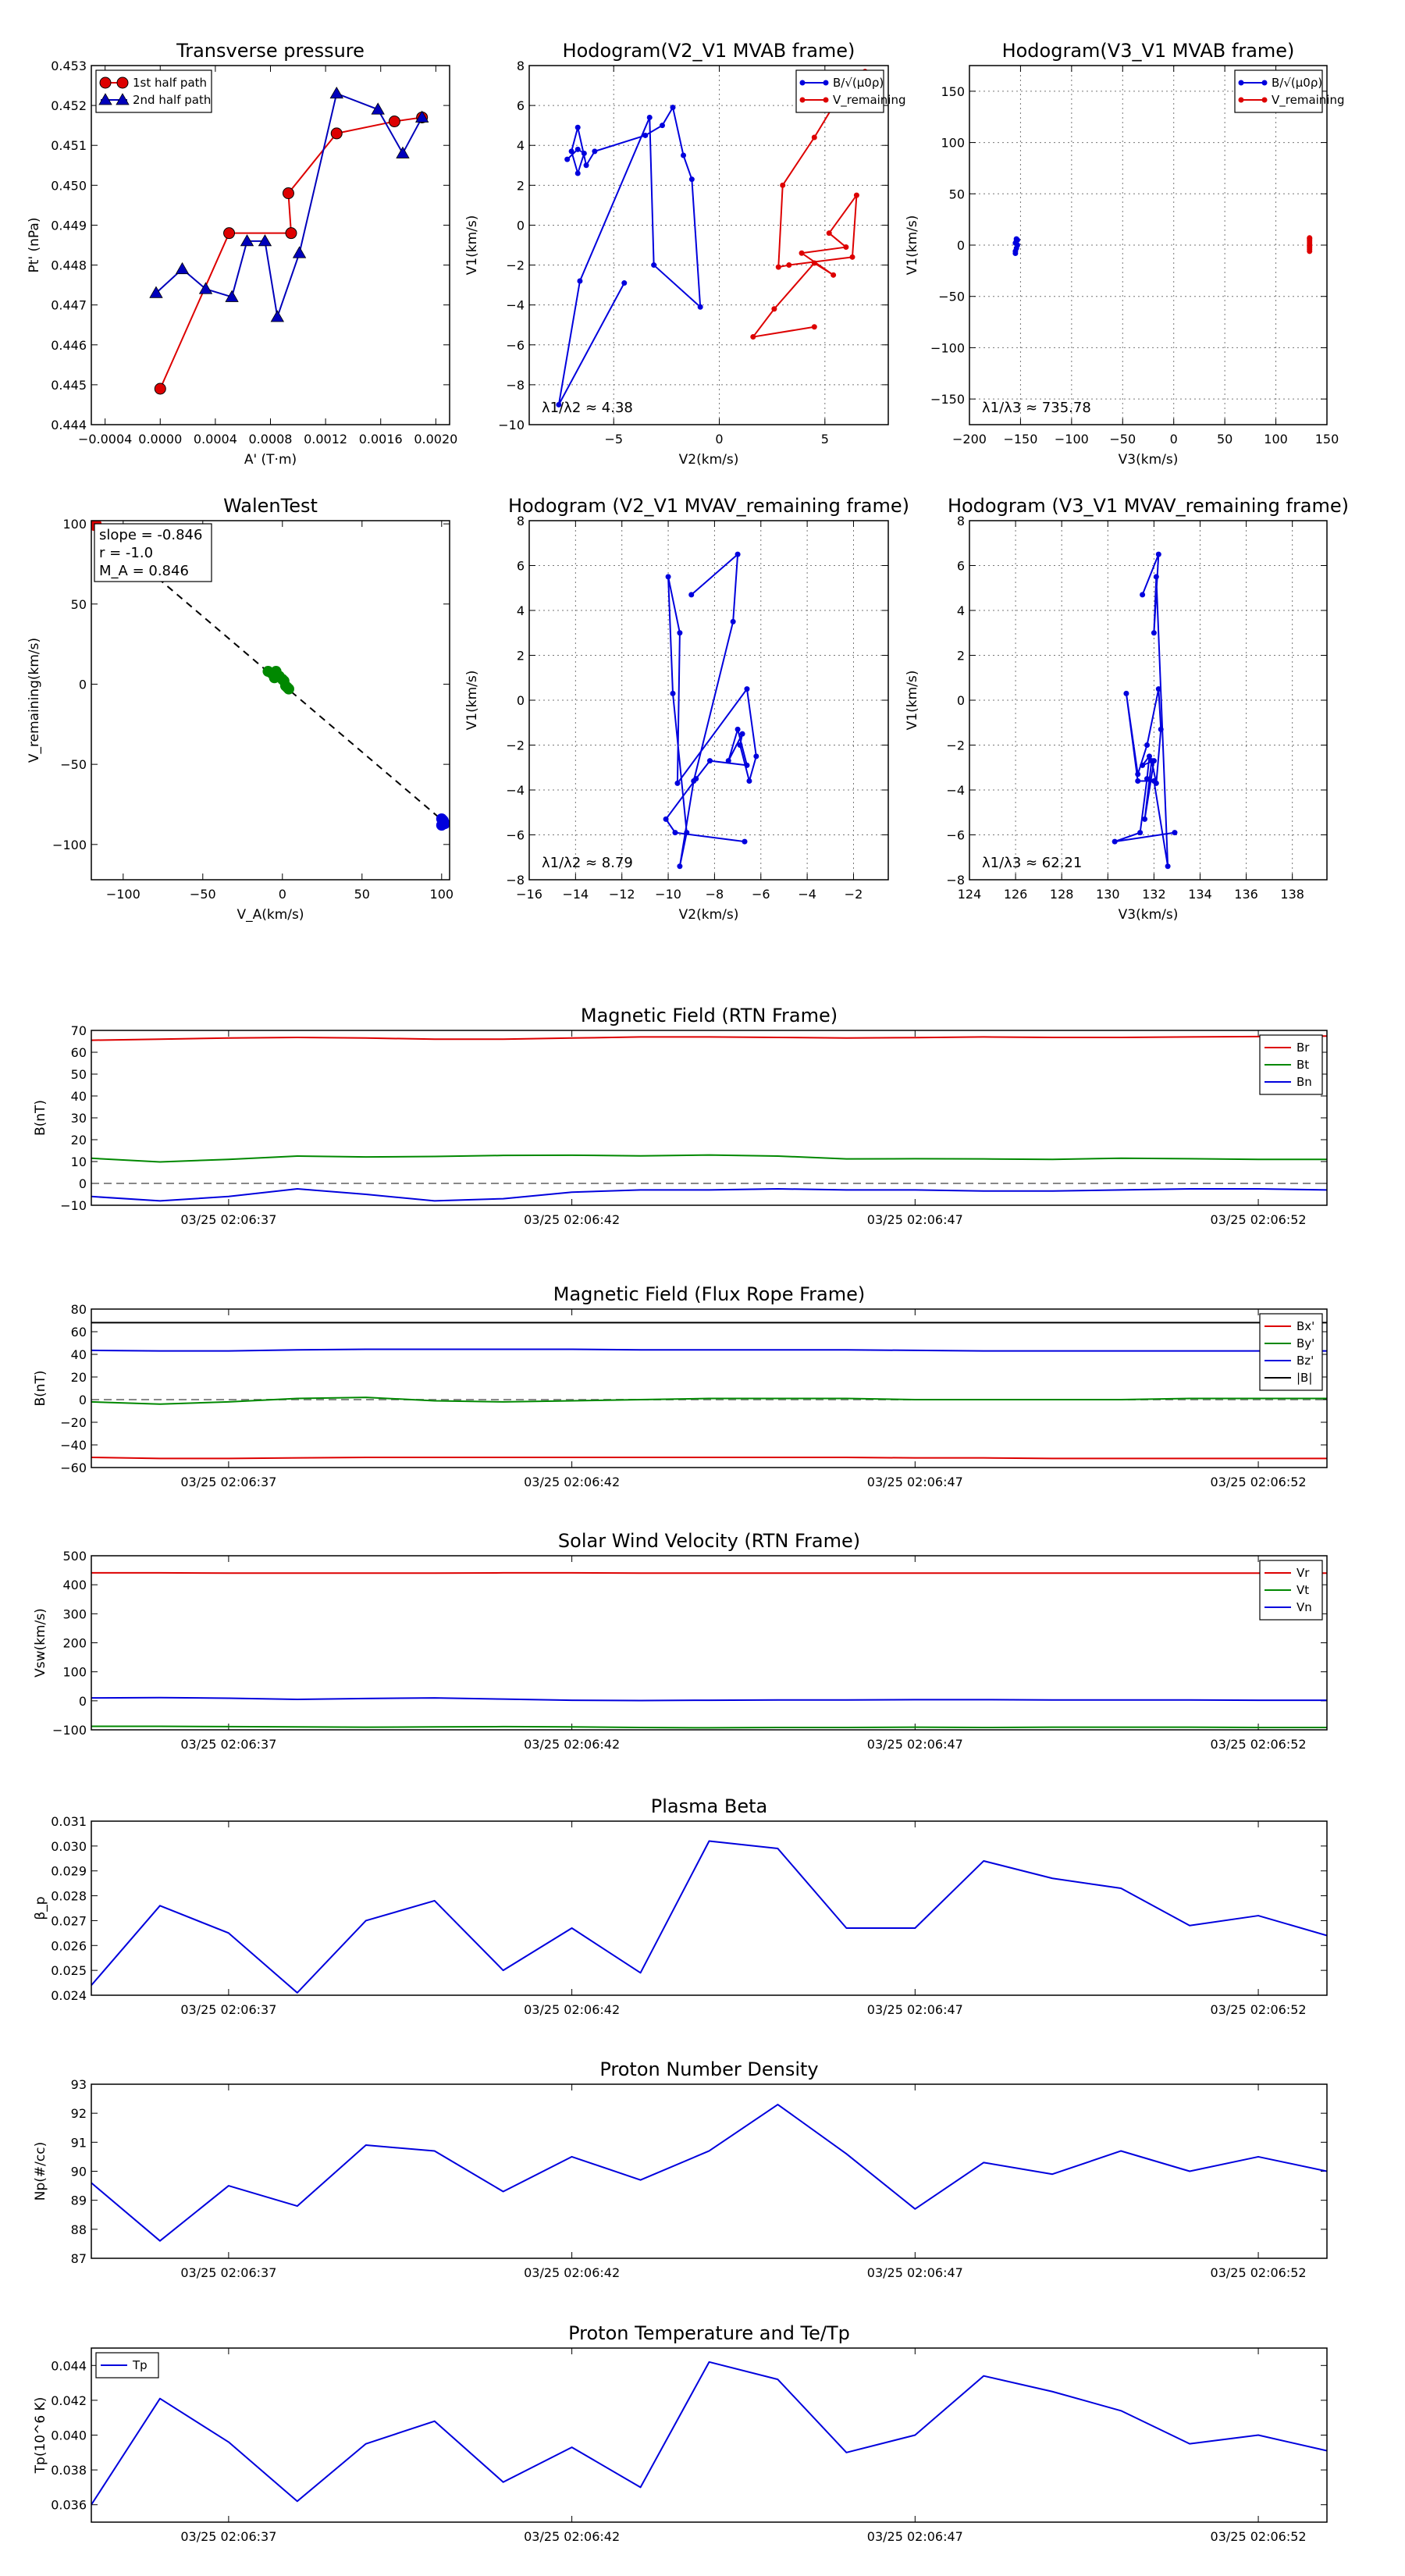 This screenshot has width=1405, height=2576. I want to click on y-tick-label: −8, so click(515, 880).